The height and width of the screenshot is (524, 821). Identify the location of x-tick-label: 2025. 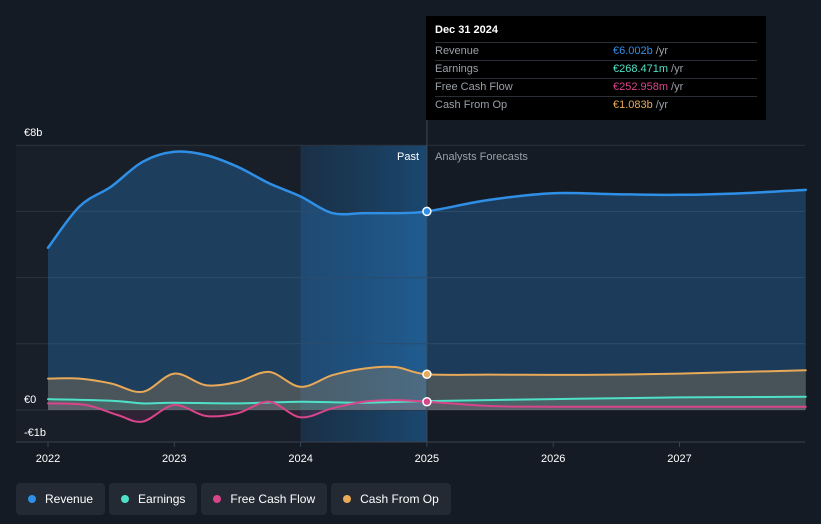
(427, 459).